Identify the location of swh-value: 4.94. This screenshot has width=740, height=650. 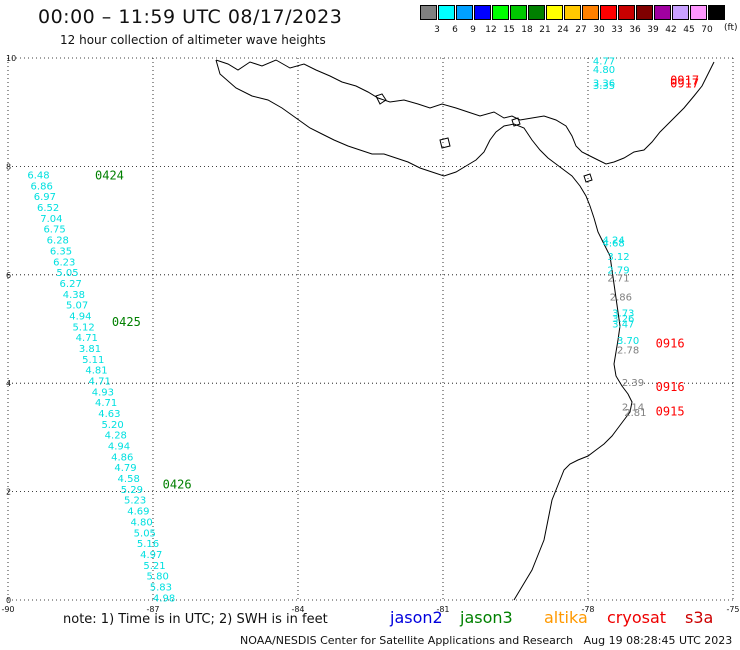
(80, 316).